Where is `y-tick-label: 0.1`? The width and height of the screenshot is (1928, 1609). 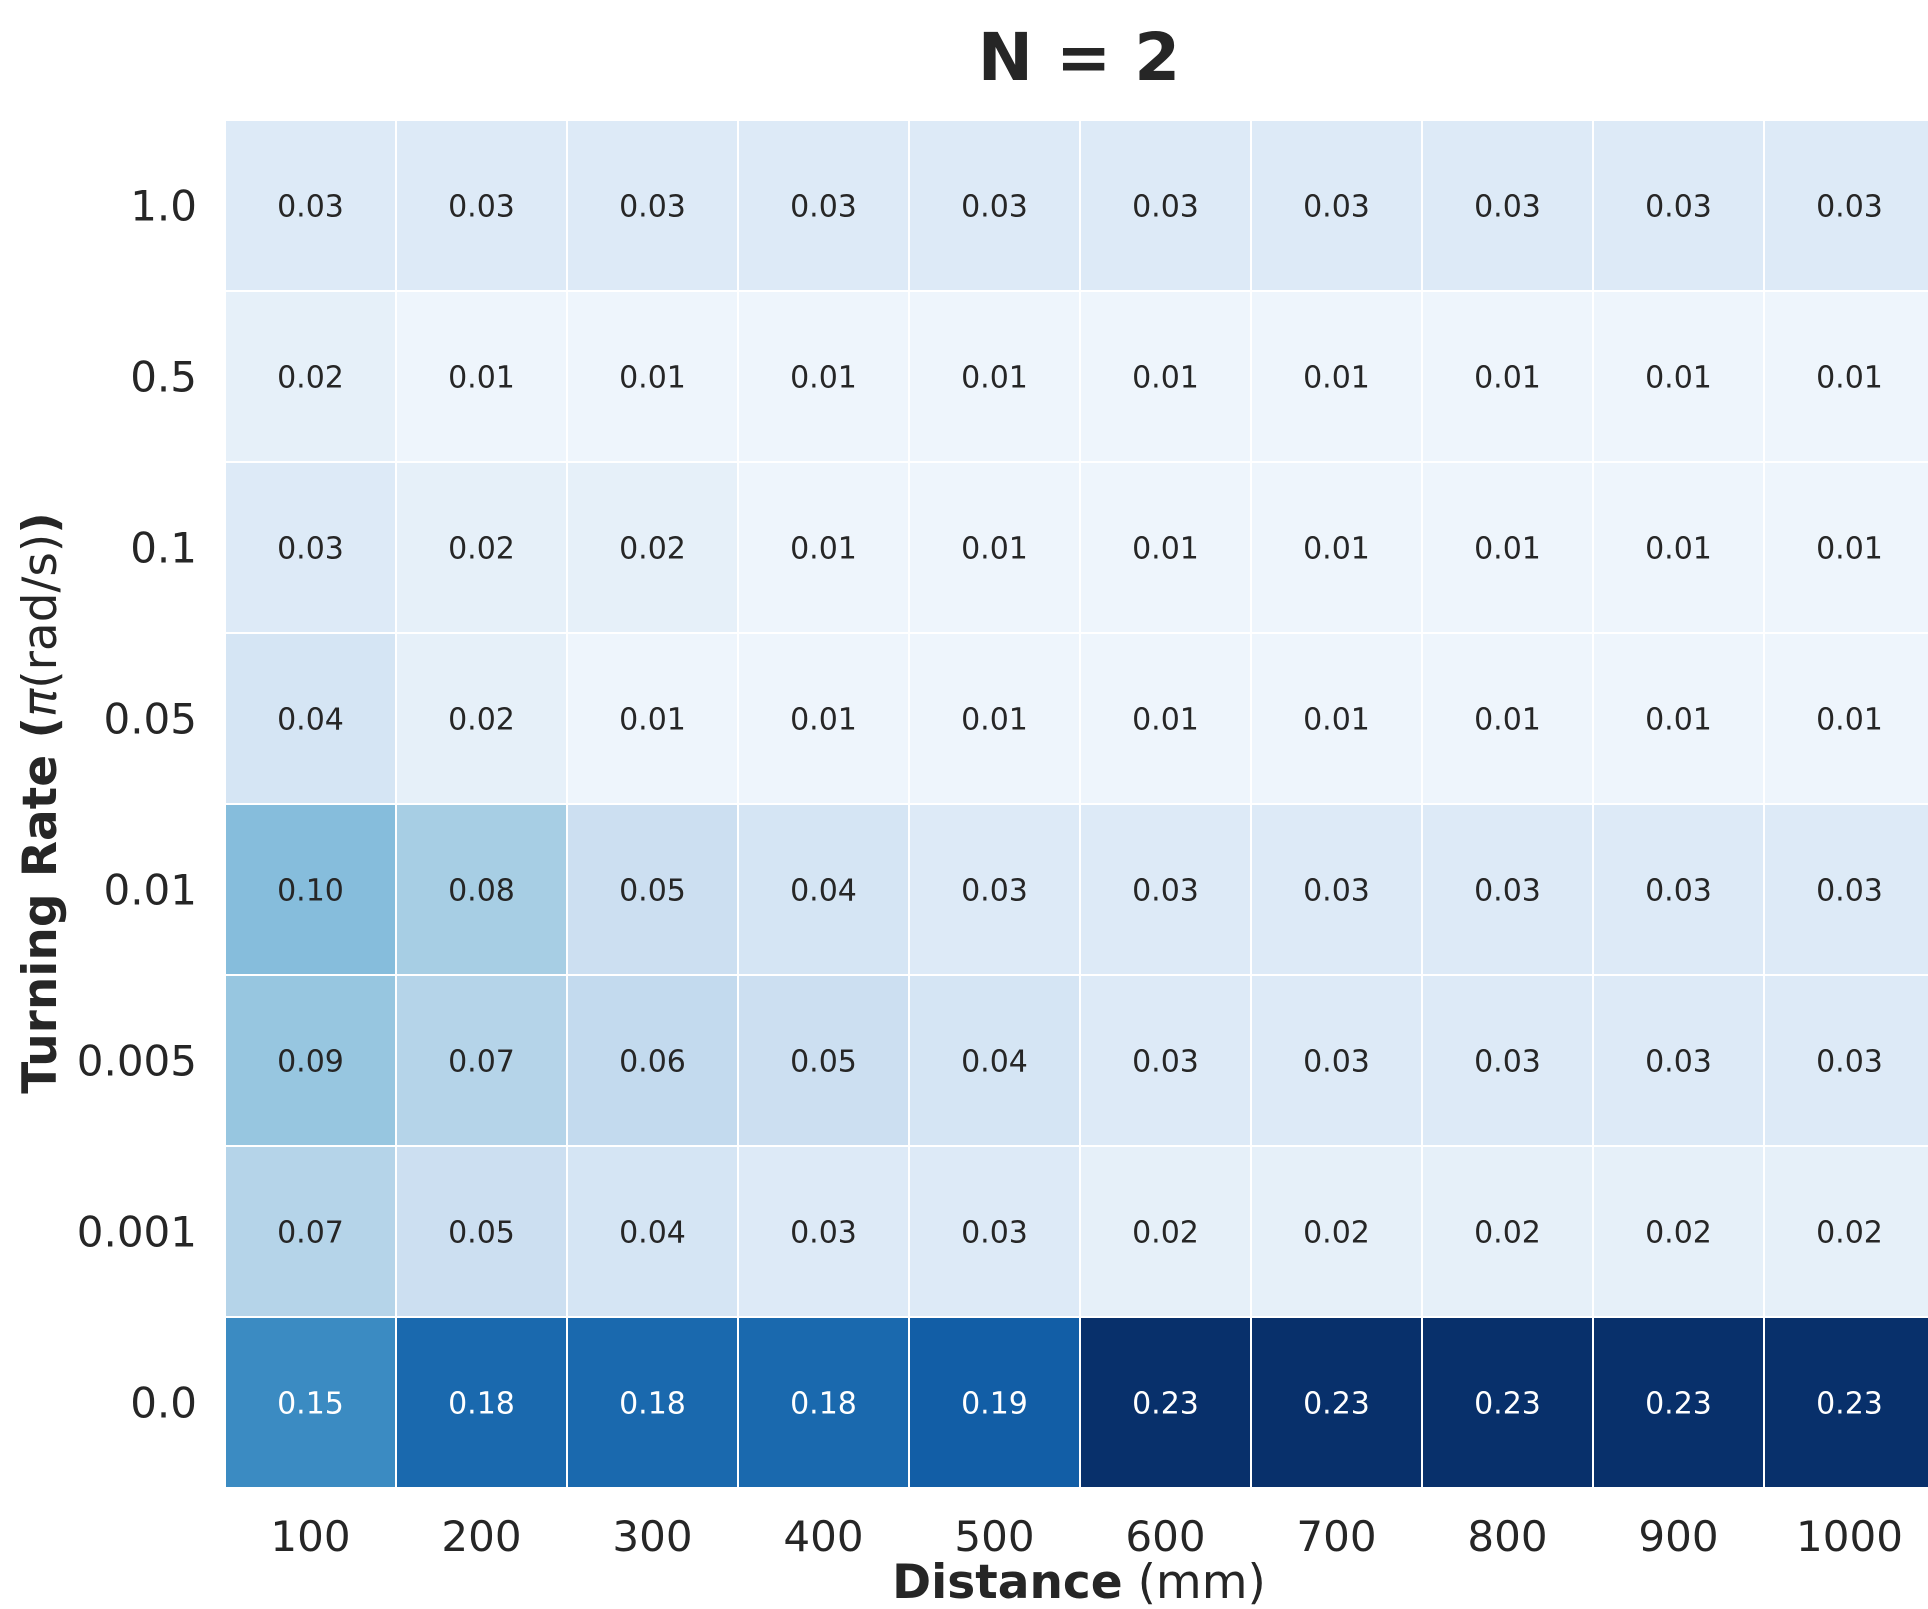
y-tick-label: 0.1 is located at coordinates (163, 548).